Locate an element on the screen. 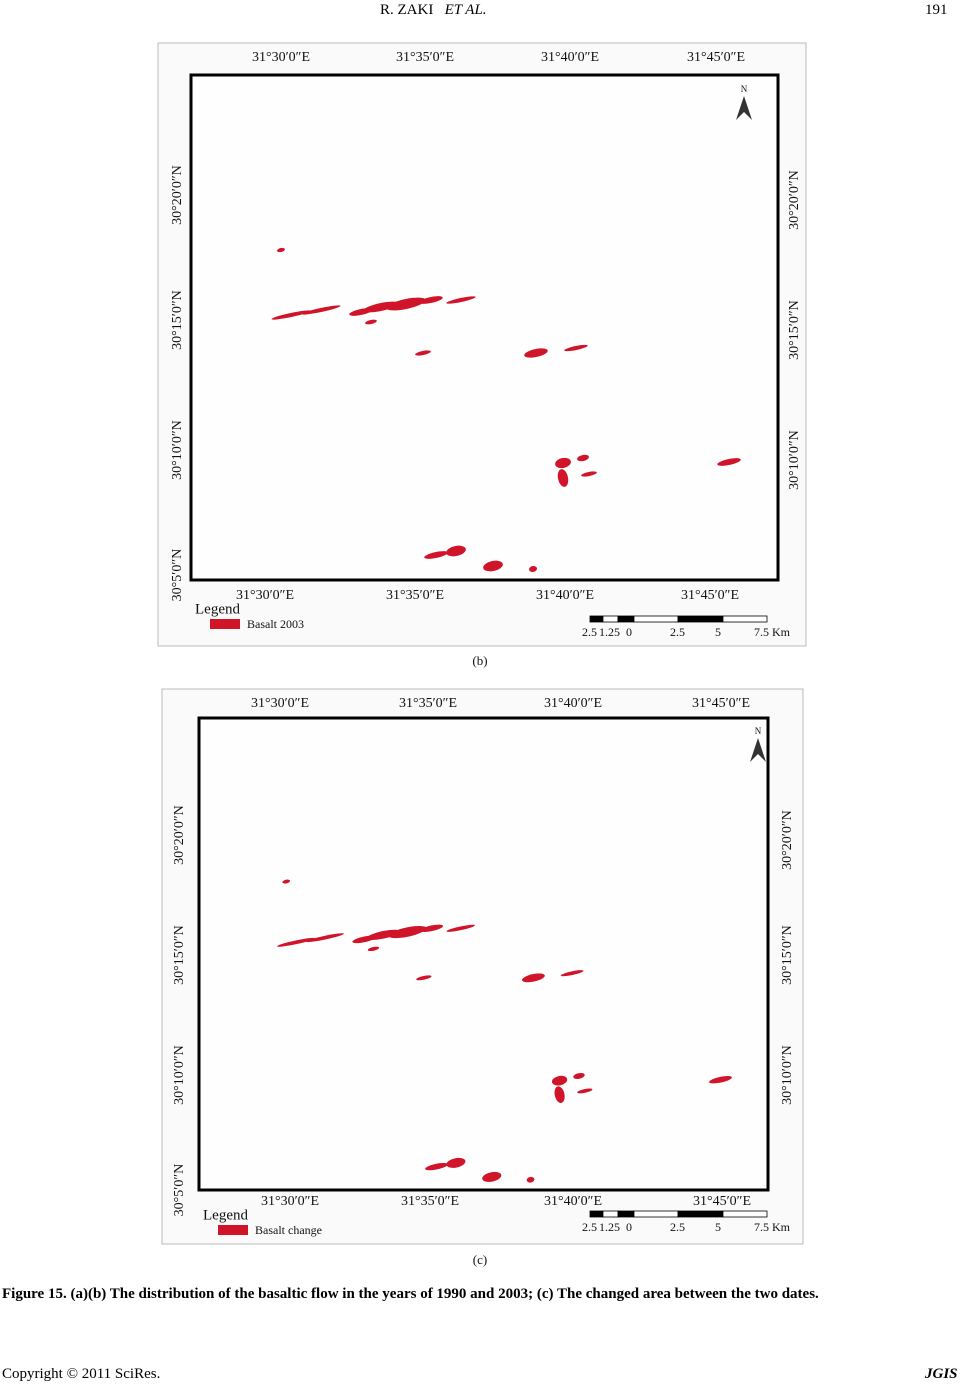 This screenshot has height=1386, width=965. panel-label: (b) is located at coordinates (479, 660).